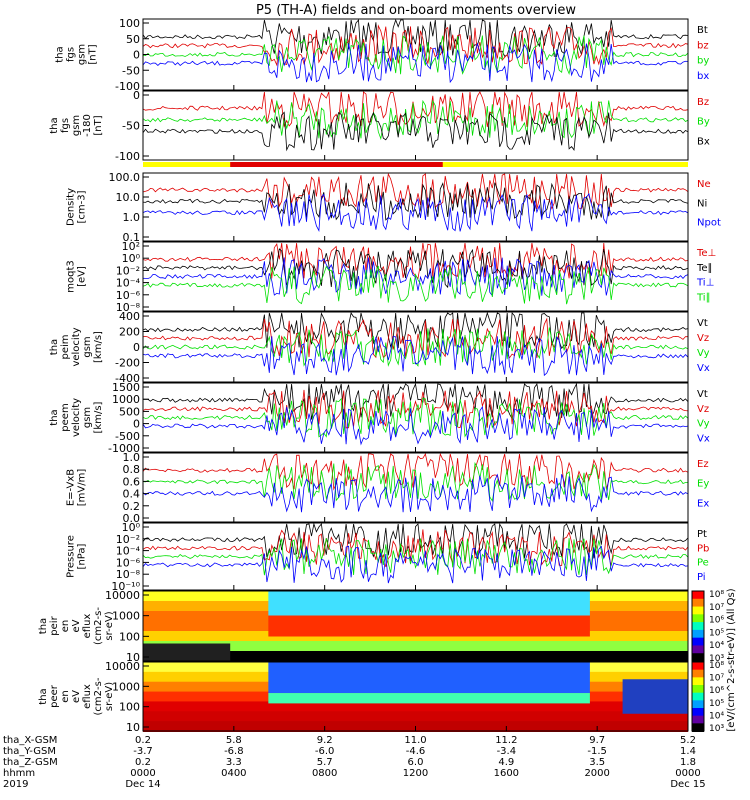  I want to click on y-axis-label-line: peer, so click(54, 696).